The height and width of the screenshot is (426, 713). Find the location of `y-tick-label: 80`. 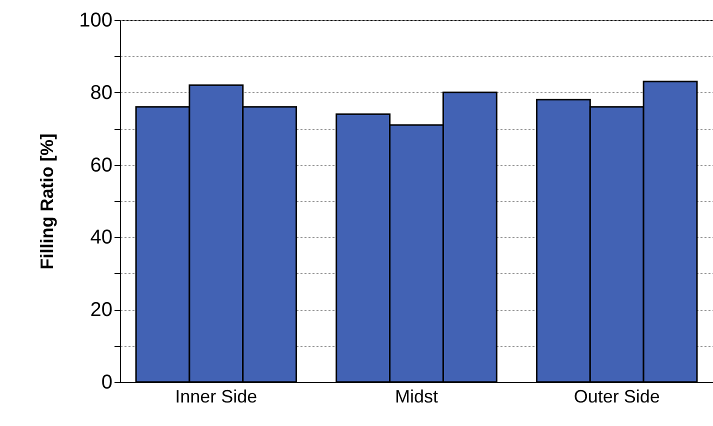

y-tick-label: 80 is located at coordinates (101, 93).